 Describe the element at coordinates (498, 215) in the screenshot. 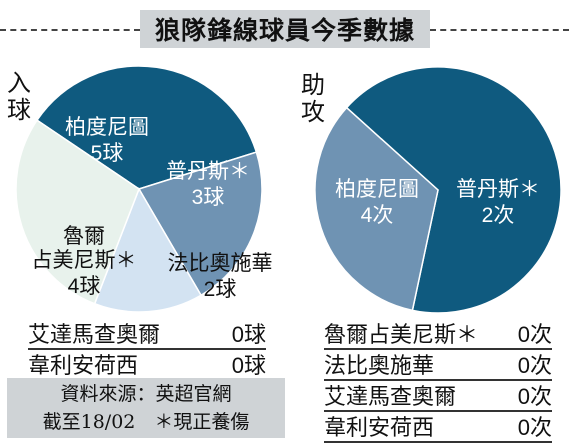

I see `slice-value: 2次` at that location.